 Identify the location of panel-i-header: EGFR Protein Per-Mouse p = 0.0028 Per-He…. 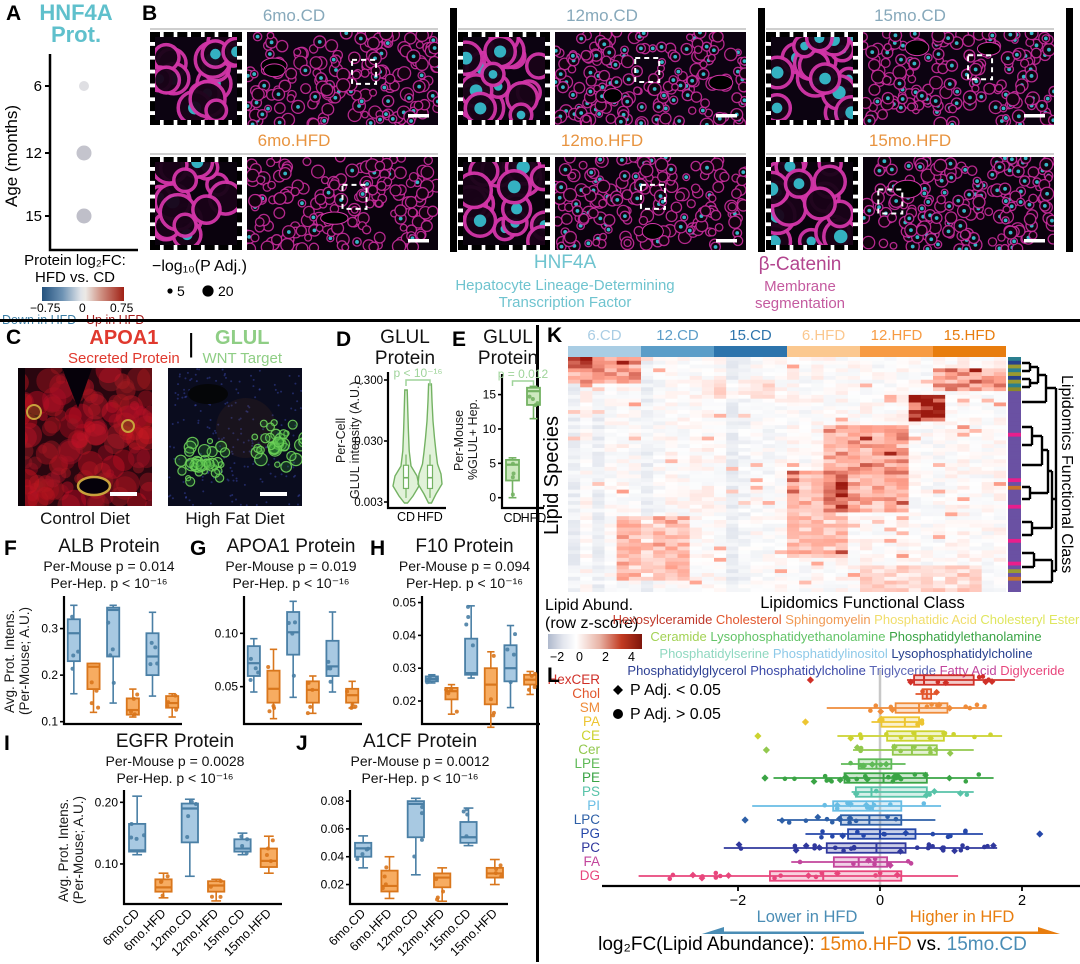
(175, 758).